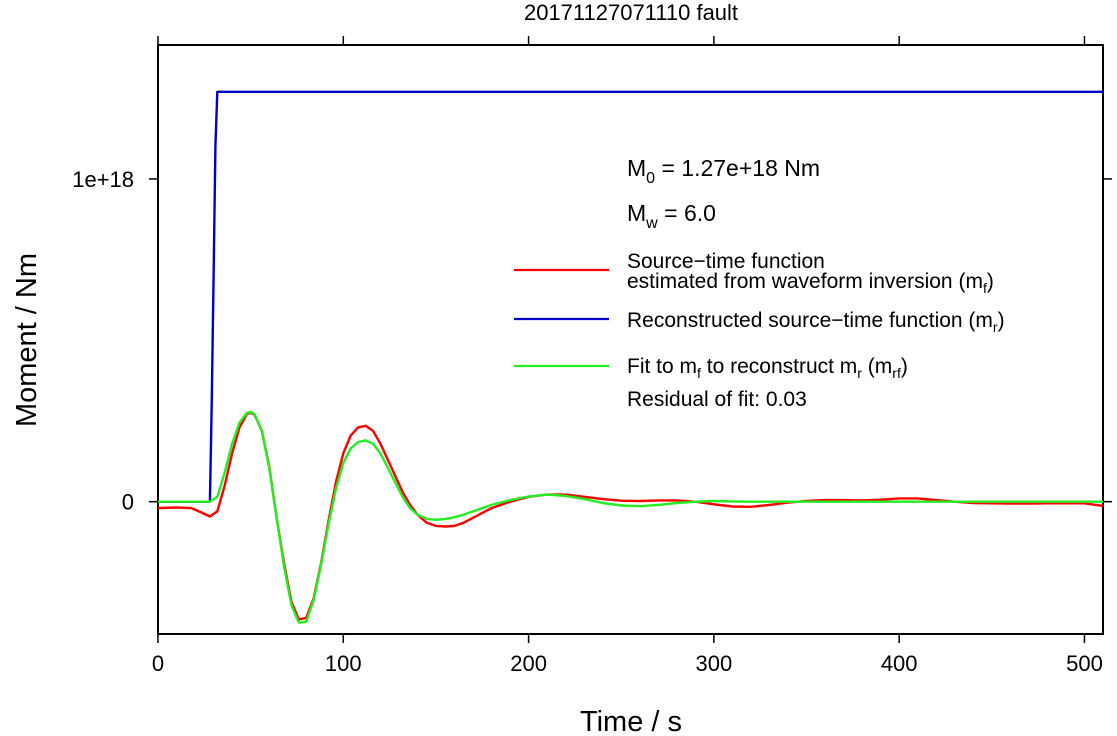  Describe the element at coordinates (631, 12) in the screenshot. I see `chart-title: 20171127071110 fault` at that location.